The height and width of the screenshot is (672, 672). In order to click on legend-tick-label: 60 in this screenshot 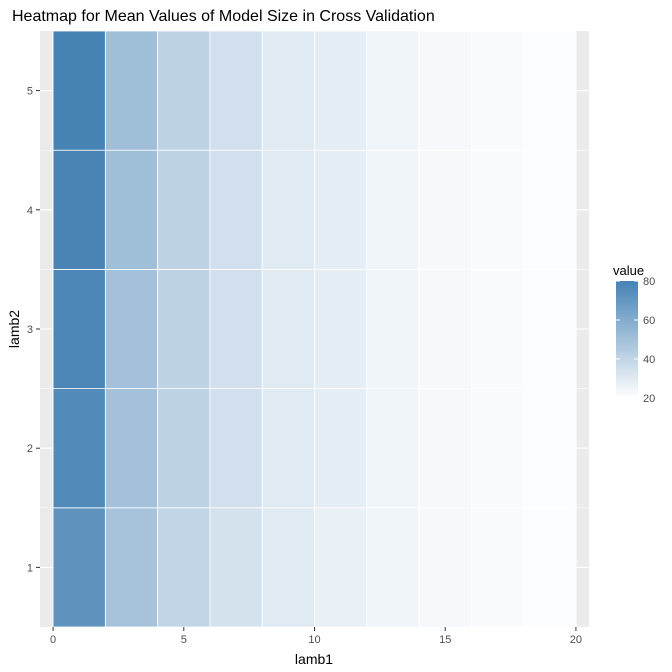, I will do `click(649, 321)`.